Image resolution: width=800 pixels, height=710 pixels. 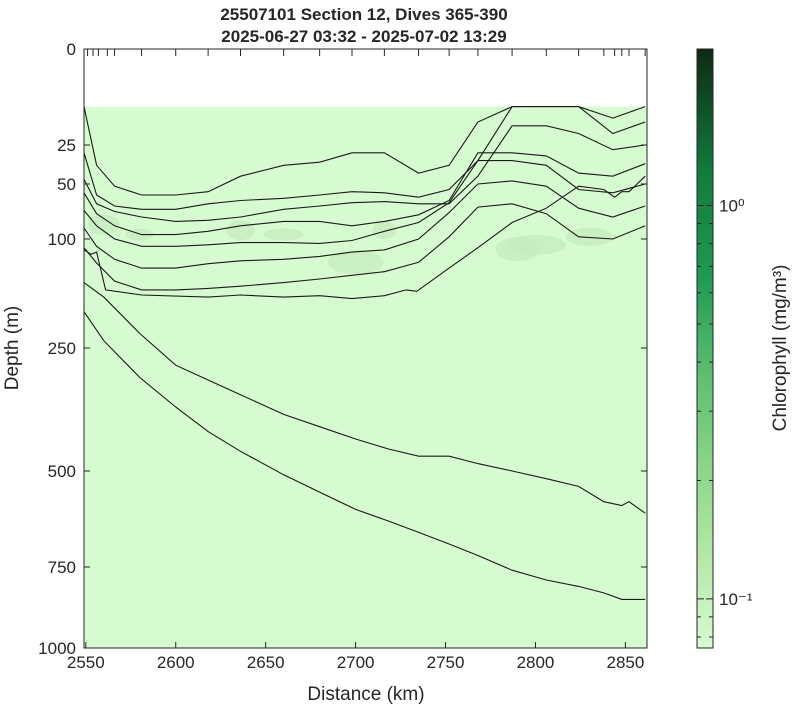 I want to click on x-tick-label: 2800, so click(x=536, y=662).